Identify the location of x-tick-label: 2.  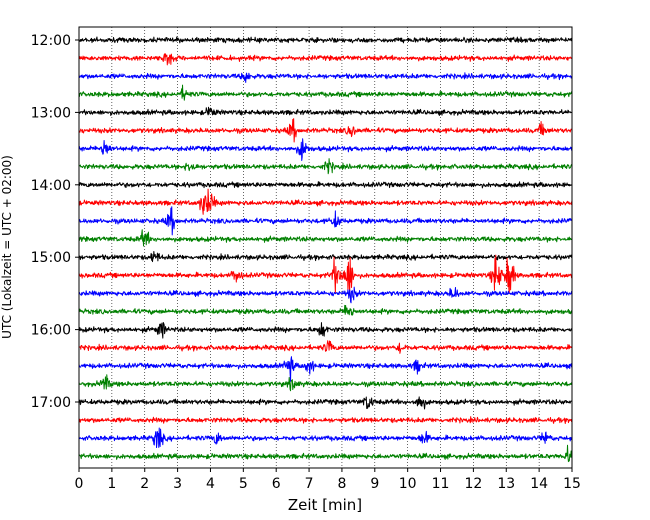
(144, 484).